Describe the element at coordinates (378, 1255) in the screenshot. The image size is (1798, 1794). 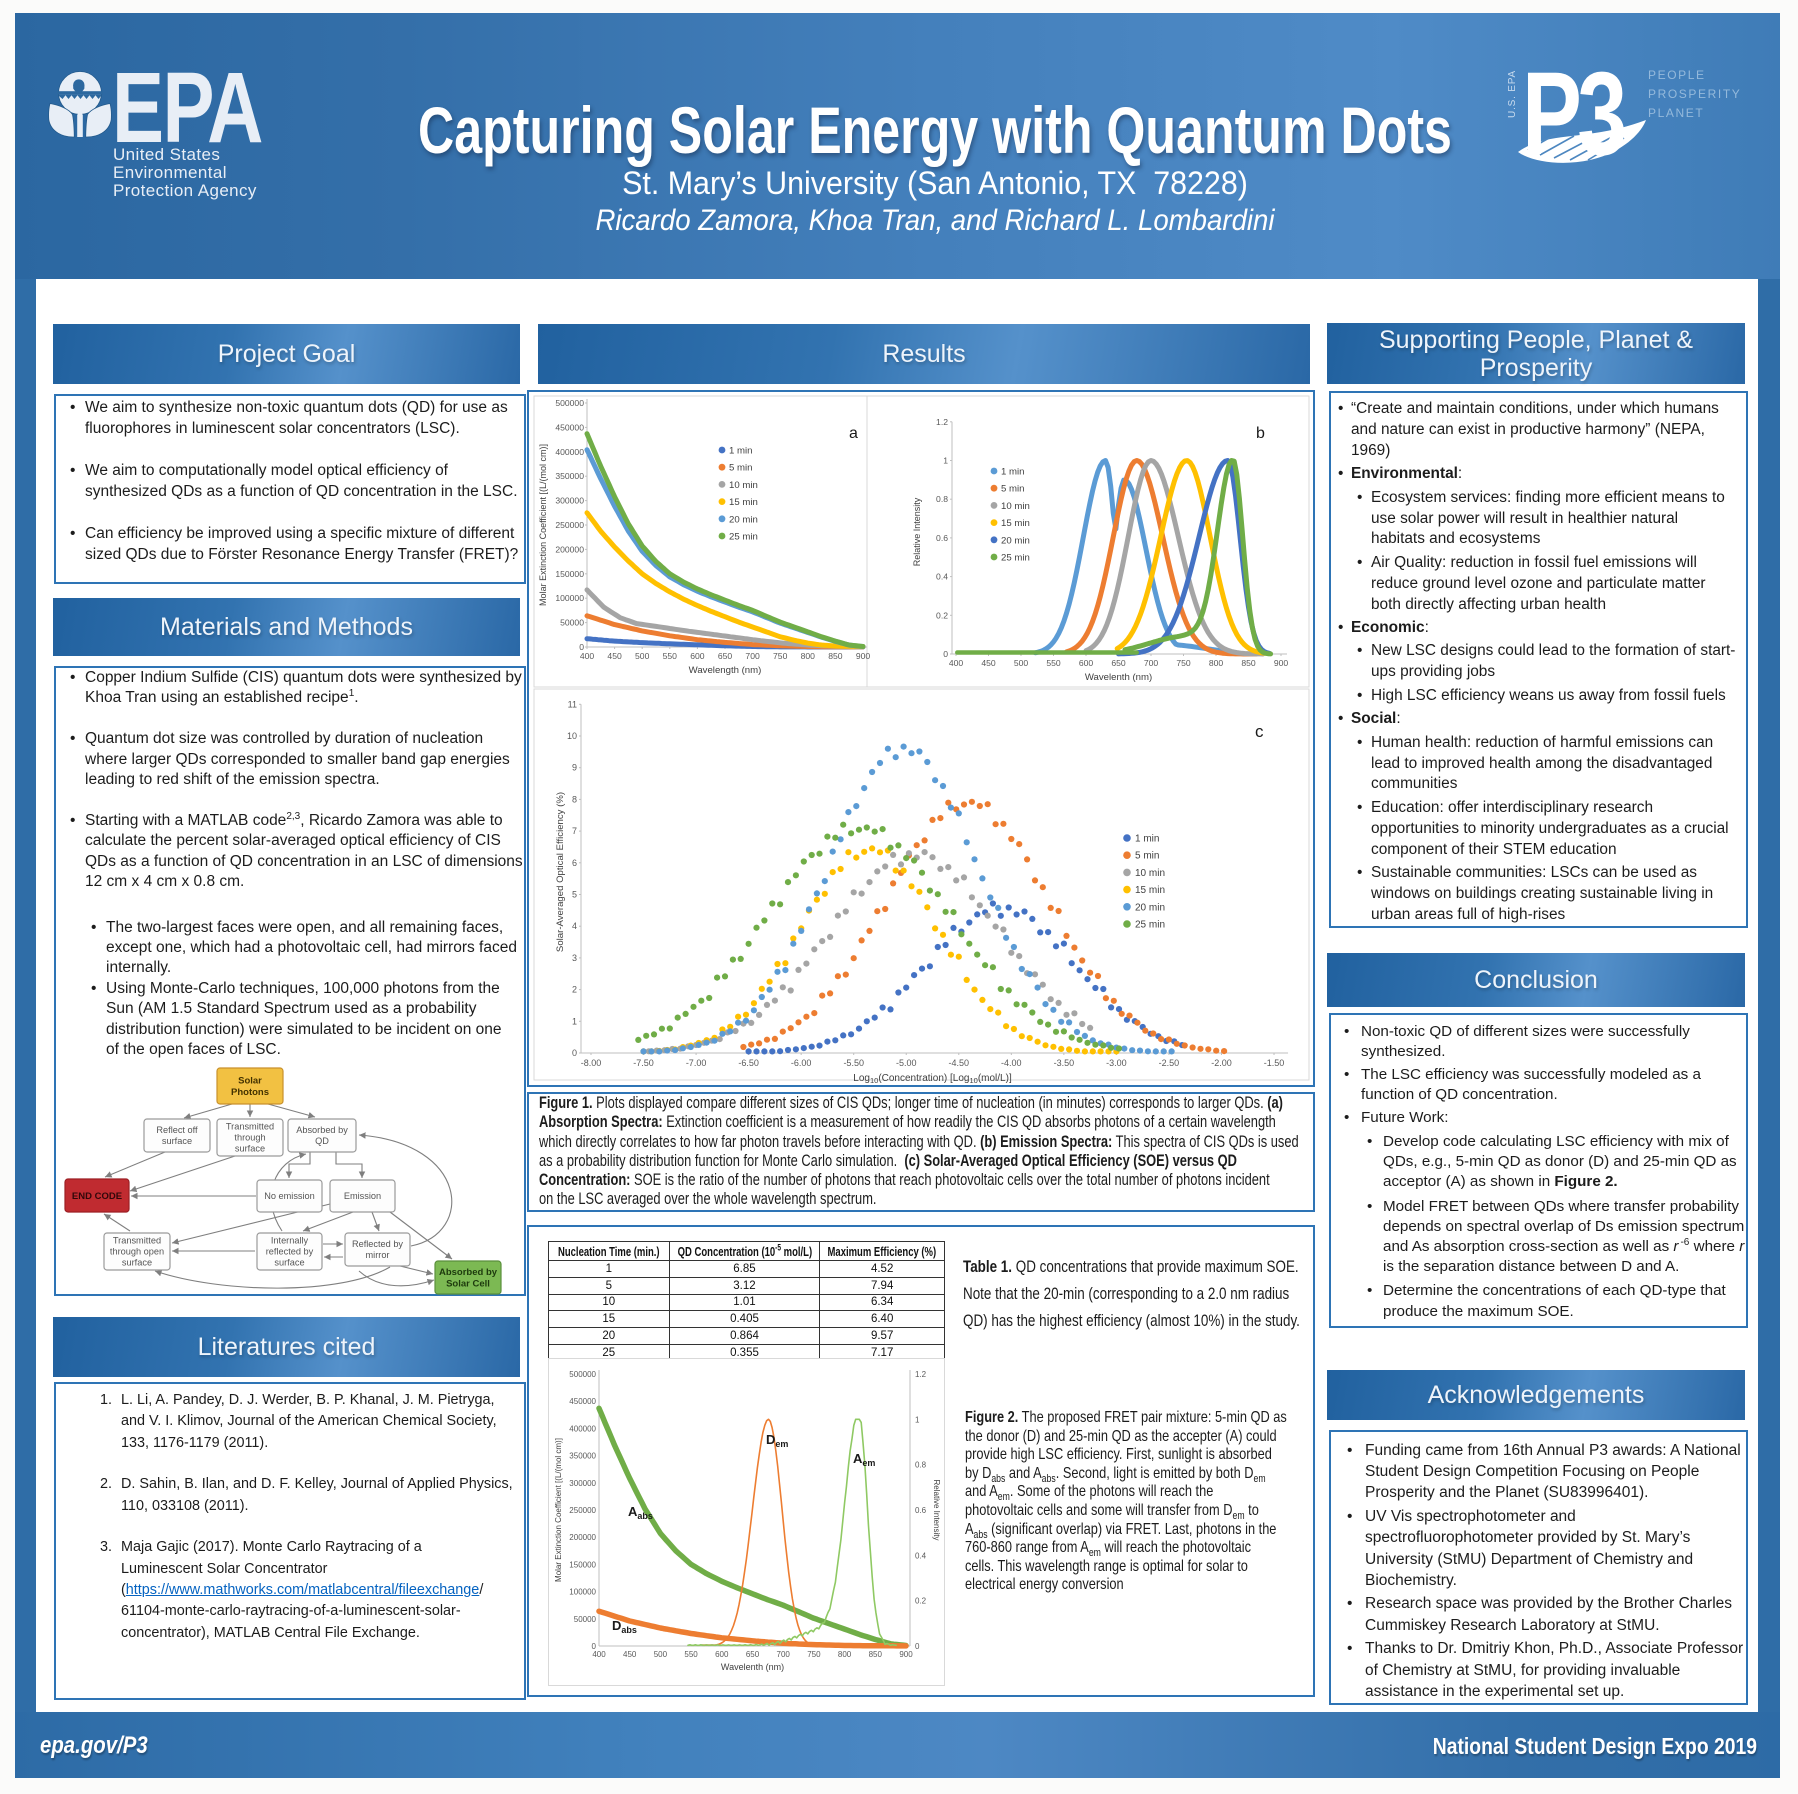
I see `svg-text: mirror` at that location.